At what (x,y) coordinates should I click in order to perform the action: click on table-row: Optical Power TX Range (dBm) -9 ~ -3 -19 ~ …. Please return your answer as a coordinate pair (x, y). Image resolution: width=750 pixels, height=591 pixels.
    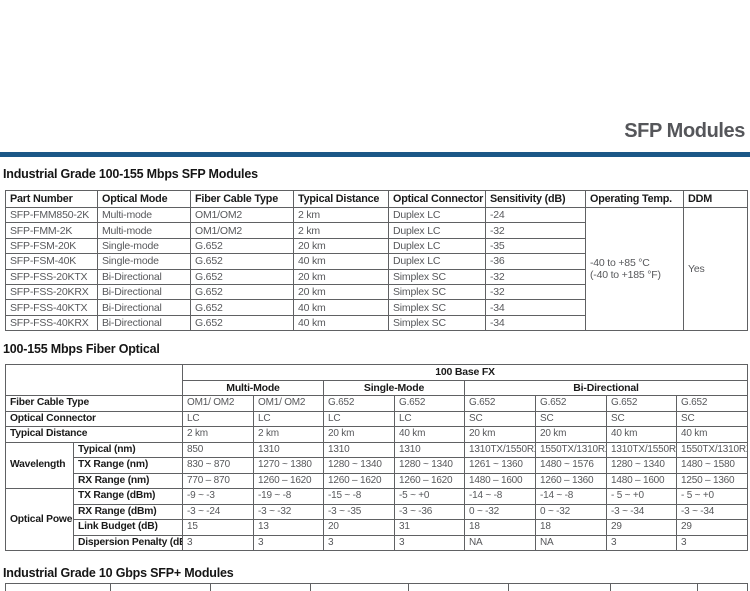
    Looking at the image, I should click on (377, 519).